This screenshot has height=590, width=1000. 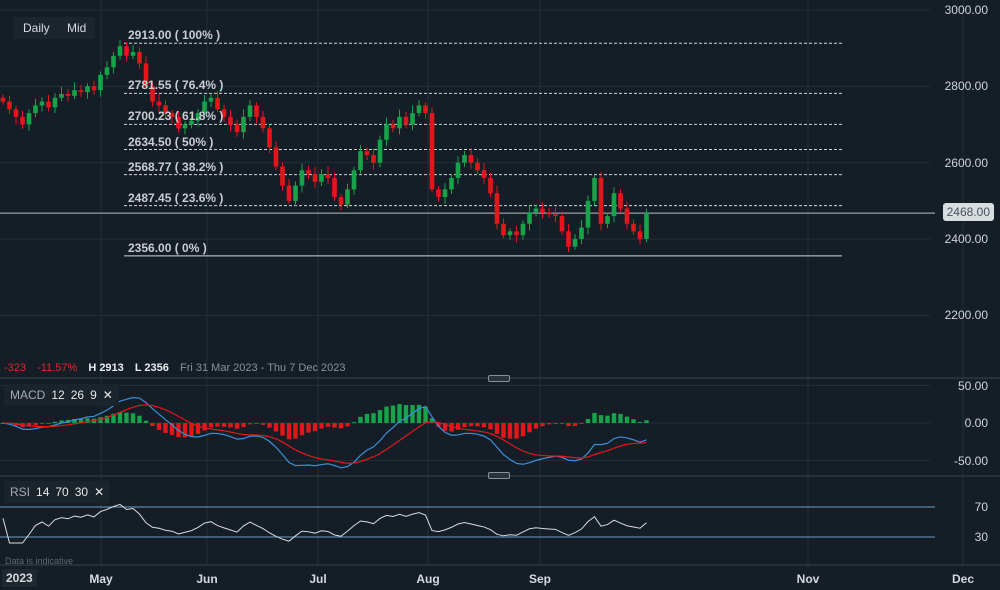 I want to click on year-label: 2023, so click(x=19, y=578).